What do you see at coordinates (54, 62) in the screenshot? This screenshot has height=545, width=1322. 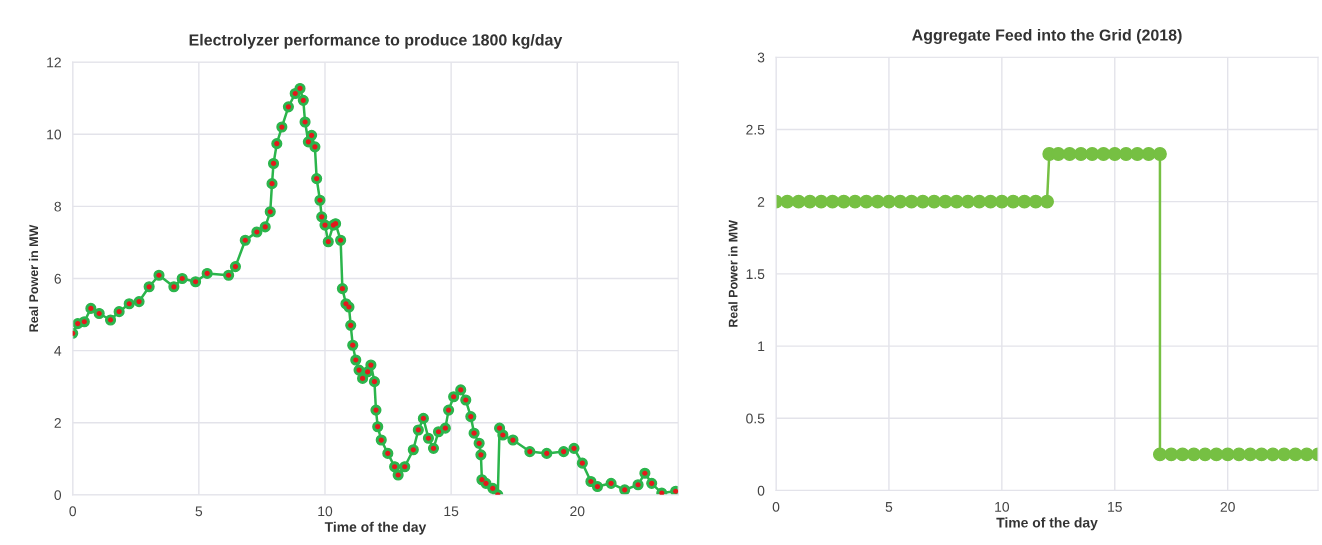 I see `y-tick-label: 12` at bounding box center [54, 62].